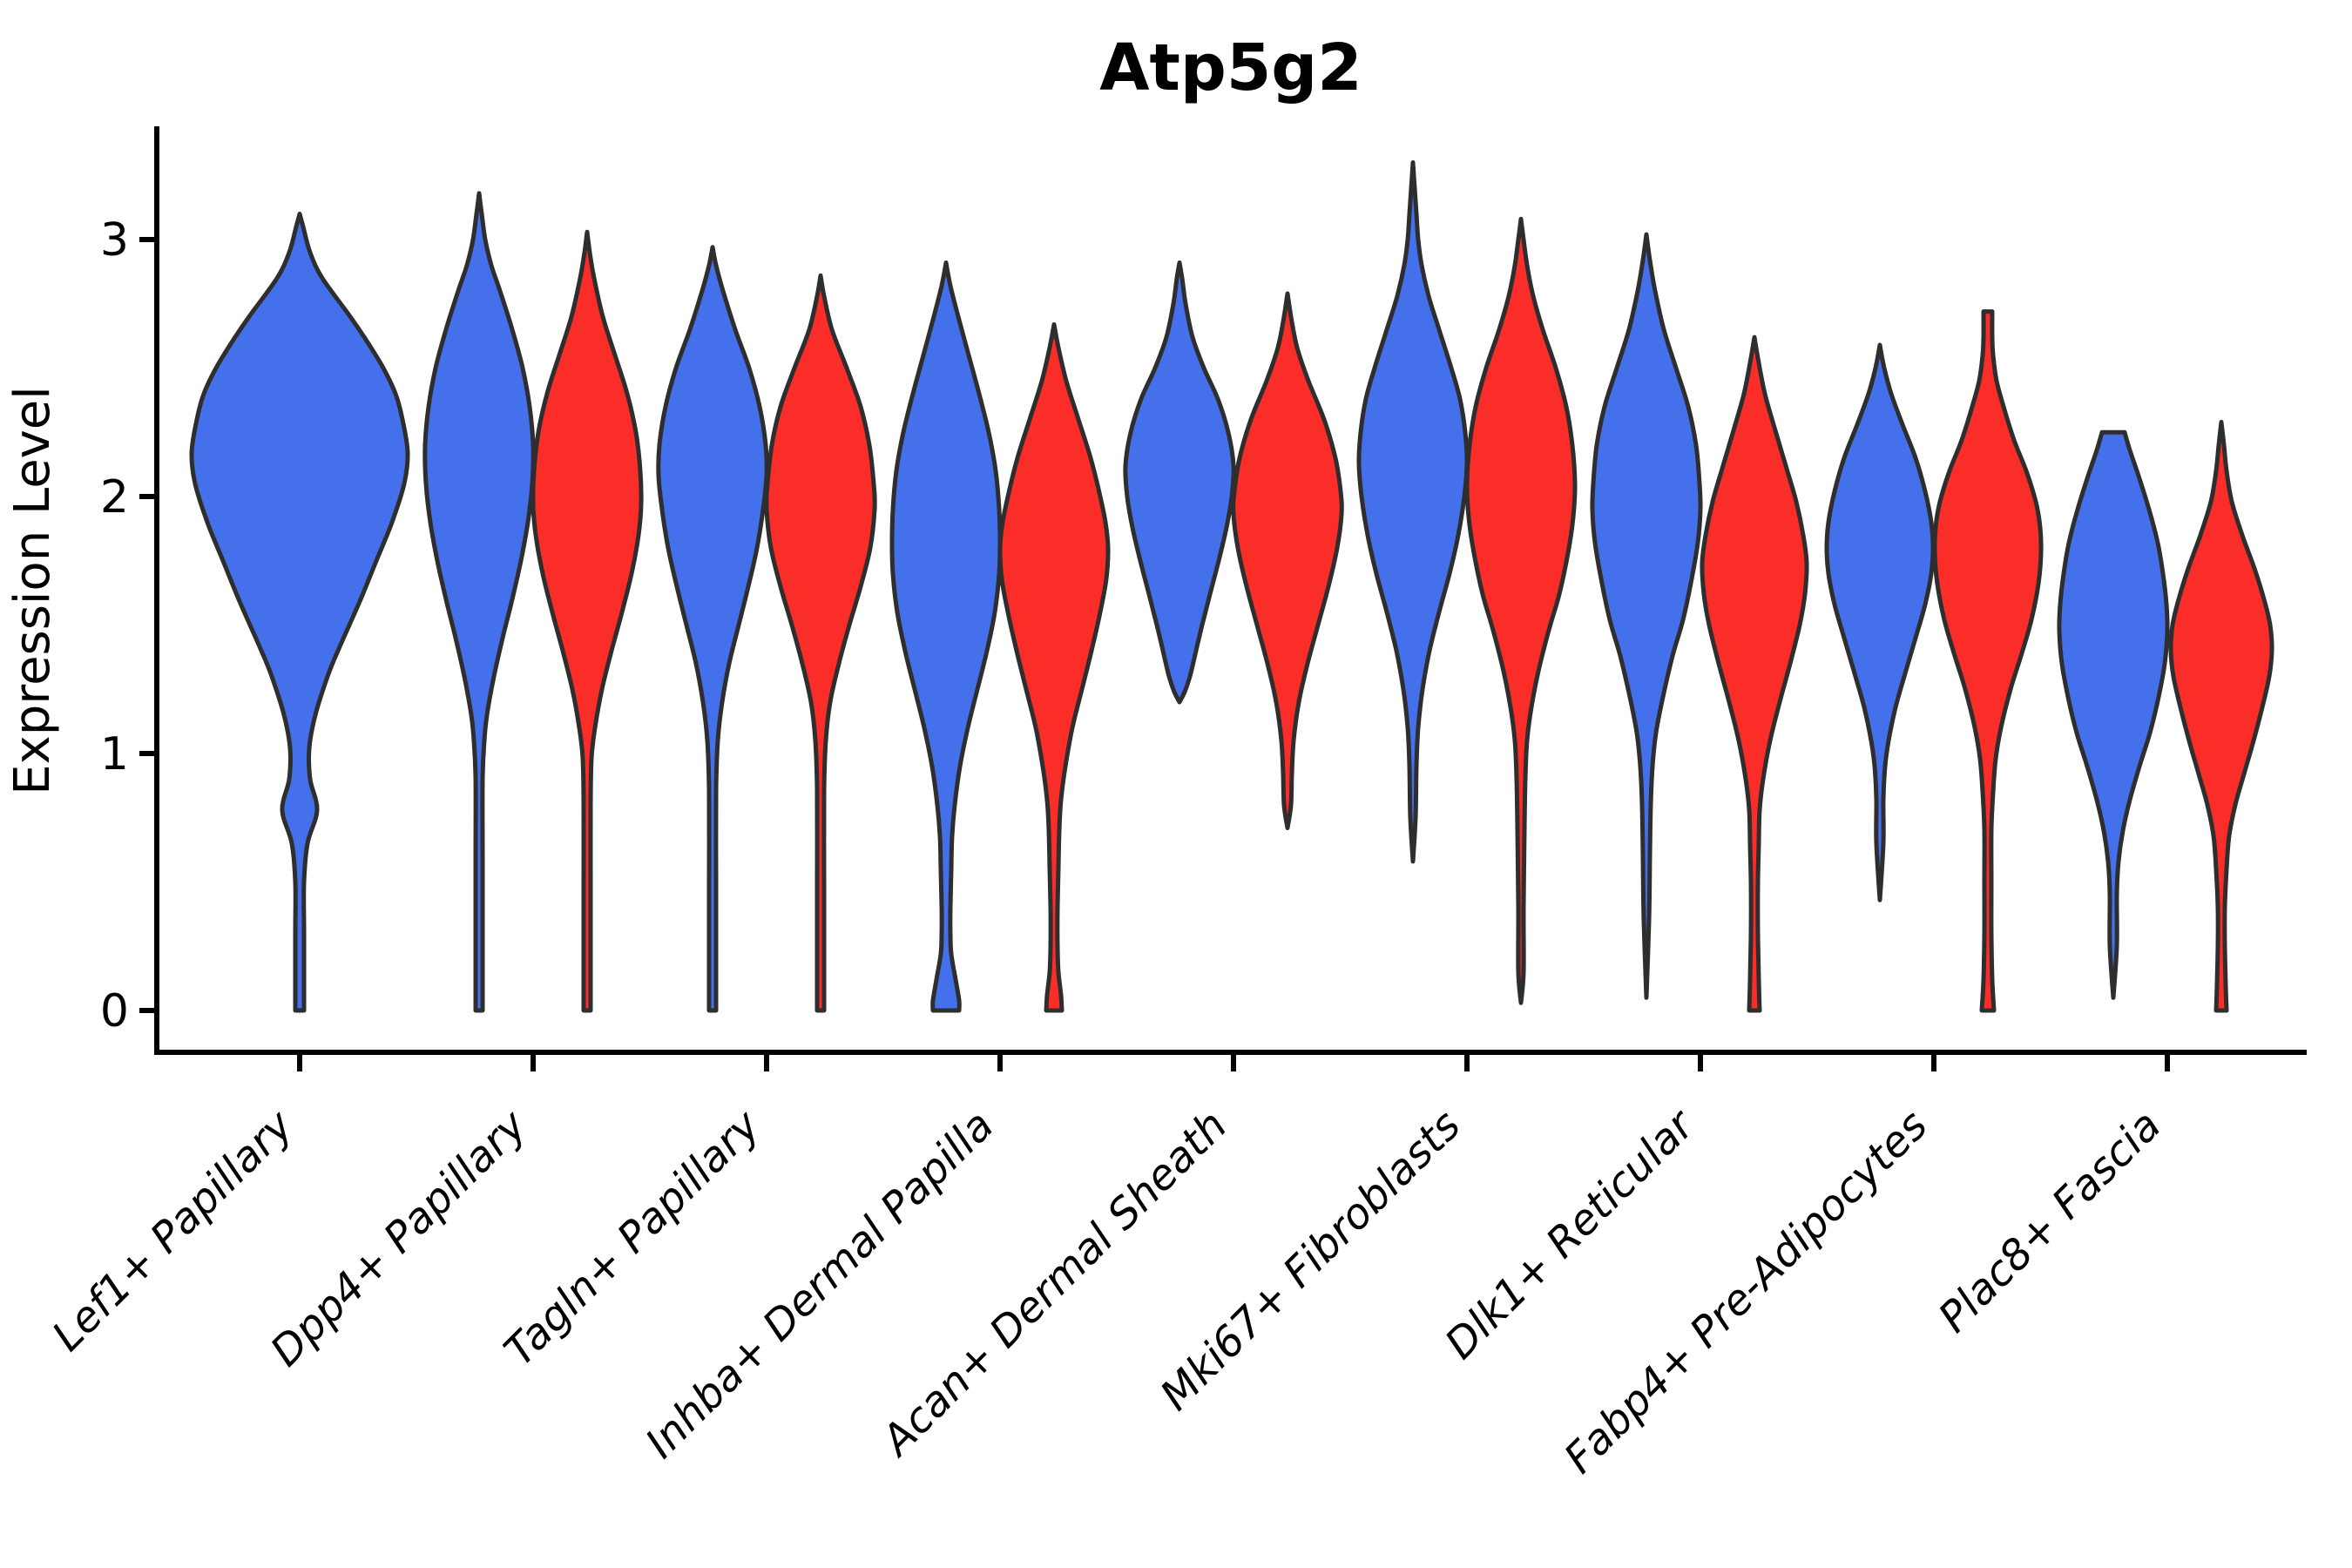 This screenshot has height=1568, width=2352. I want to click on y-tick-label-1: 1, so click(114, 754).